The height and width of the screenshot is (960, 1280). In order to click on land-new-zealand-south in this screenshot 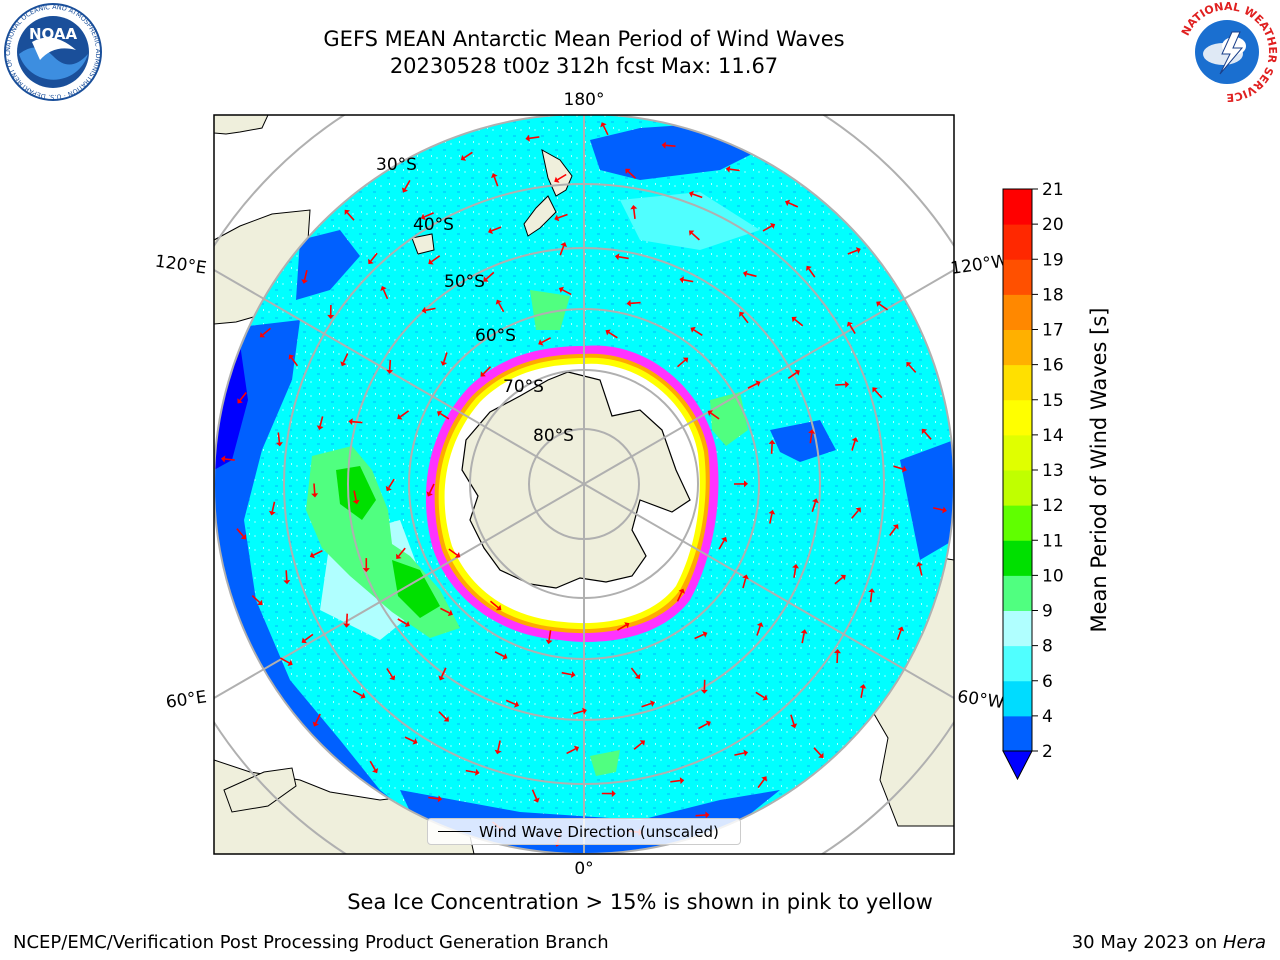, I will do `click(540, 216)`.